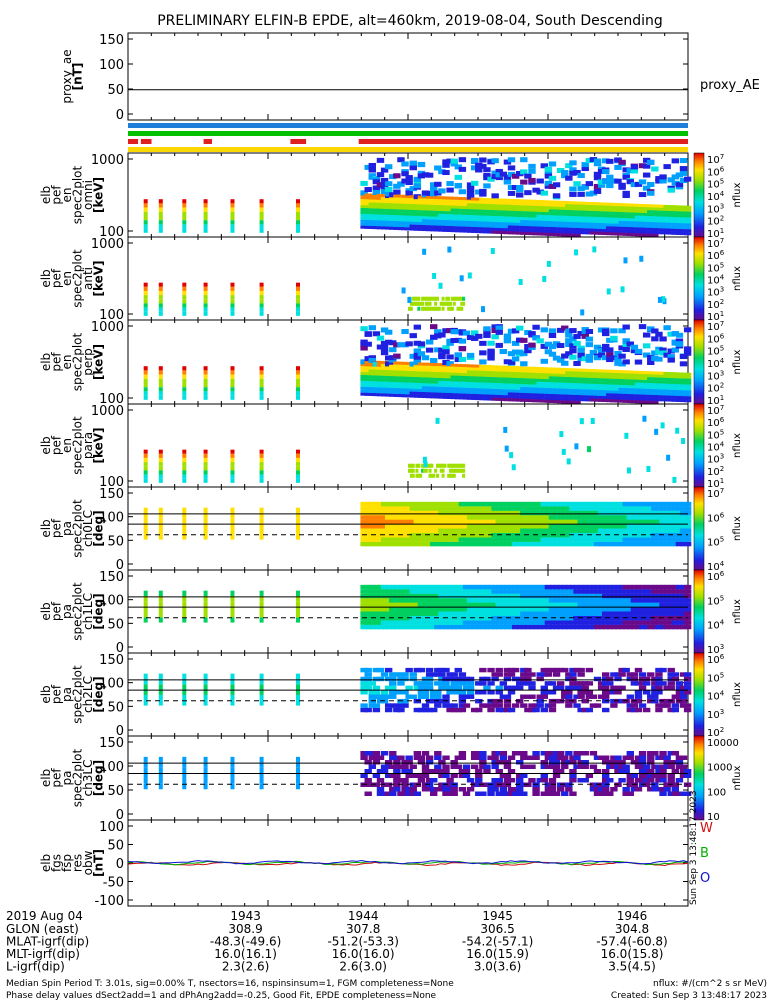  Describe the element at coordinates (699, 278) in the screenshot. I see `anti-colorbar` at that location.